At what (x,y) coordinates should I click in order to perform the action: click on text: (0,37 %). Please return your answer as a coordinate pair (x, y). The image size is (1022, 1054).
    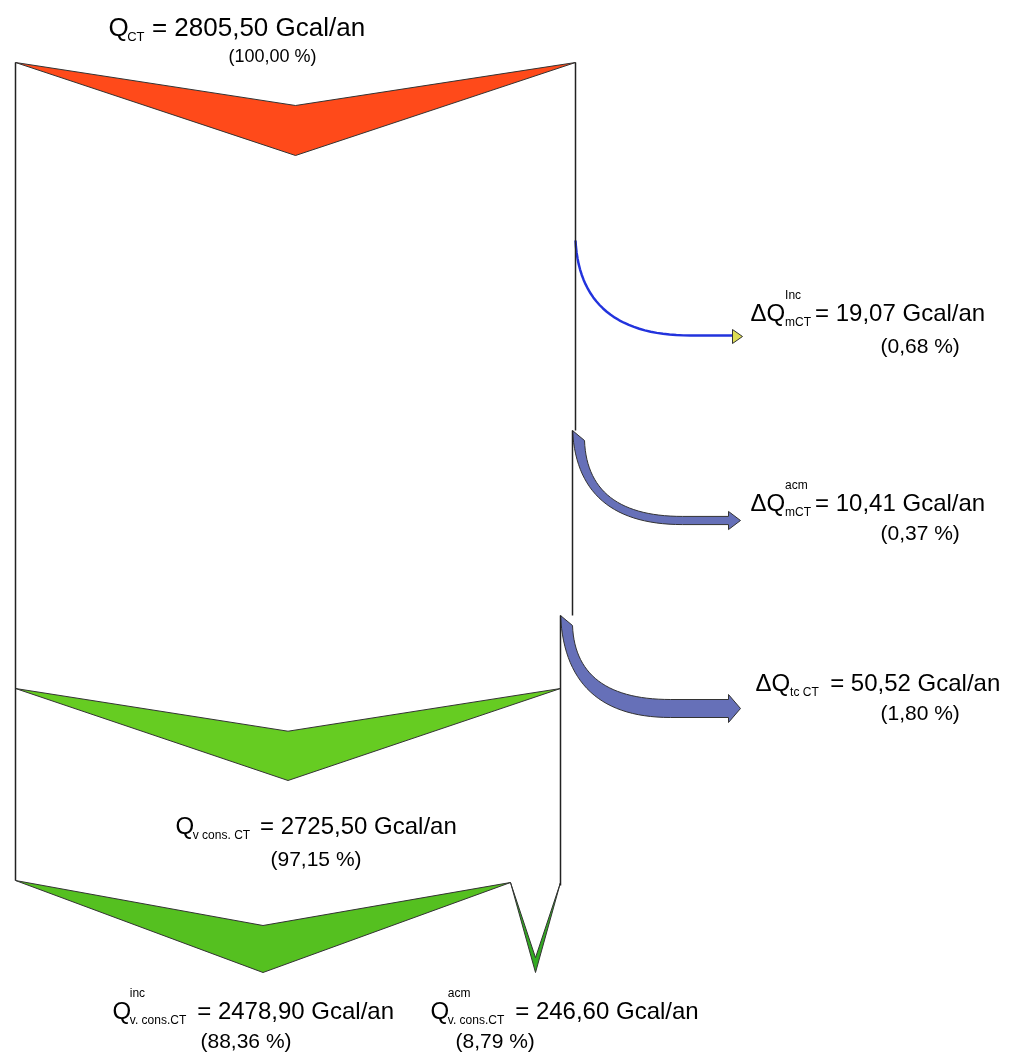
    Looking at the image, I should click on (920, 532).